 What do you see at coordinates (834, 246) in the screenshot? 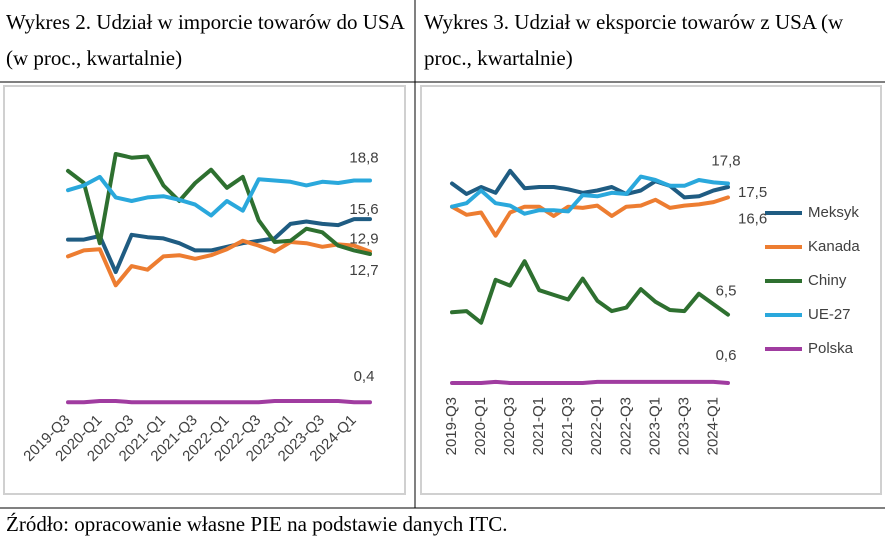
I see `legend-label: Kanada` at bounding box center [834, 246].